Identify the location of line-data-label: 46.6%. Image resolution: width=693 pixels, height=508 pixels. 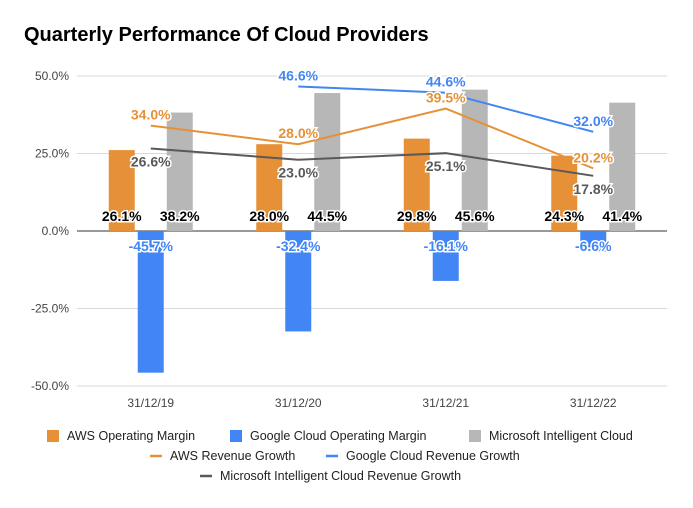
(298, 76).